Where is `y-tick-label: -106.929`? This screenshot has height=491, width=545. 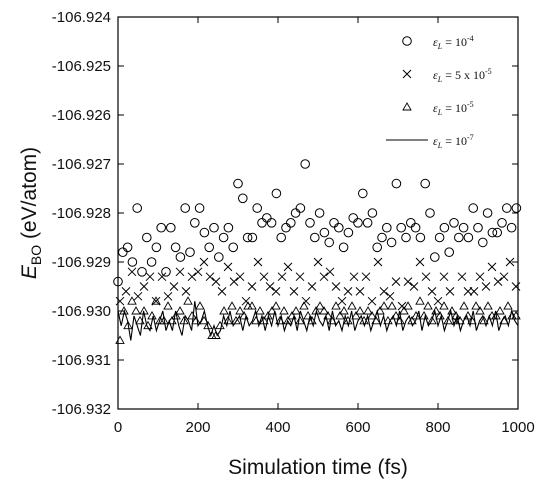 y-tick-label: -106.929 is located at coordinates (81, 262).